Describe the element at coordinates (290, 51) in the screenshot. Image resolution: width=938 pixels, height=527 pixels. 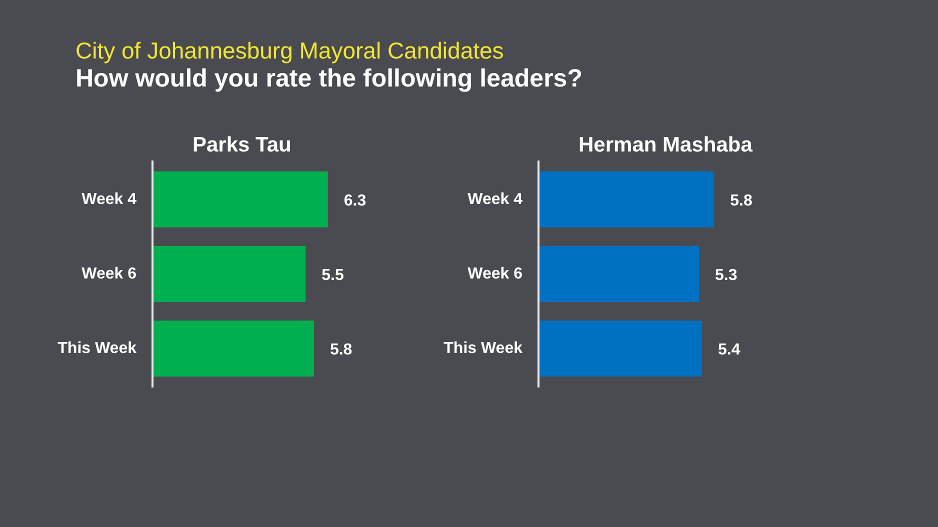
I see `text: City of Johannesburg Mayoral Candidates` at that location.